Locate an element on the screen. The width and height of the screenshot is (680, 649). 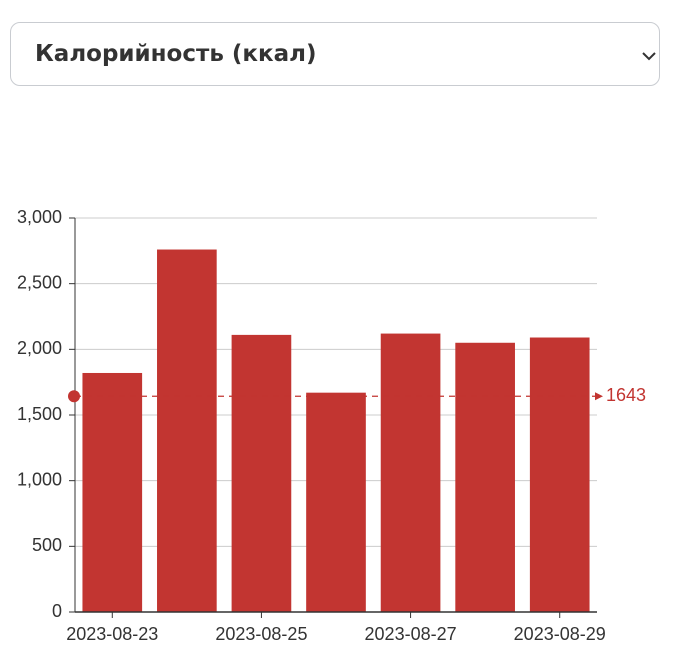
y-tick-label: 2,000 is located at coordinates (39, 348).